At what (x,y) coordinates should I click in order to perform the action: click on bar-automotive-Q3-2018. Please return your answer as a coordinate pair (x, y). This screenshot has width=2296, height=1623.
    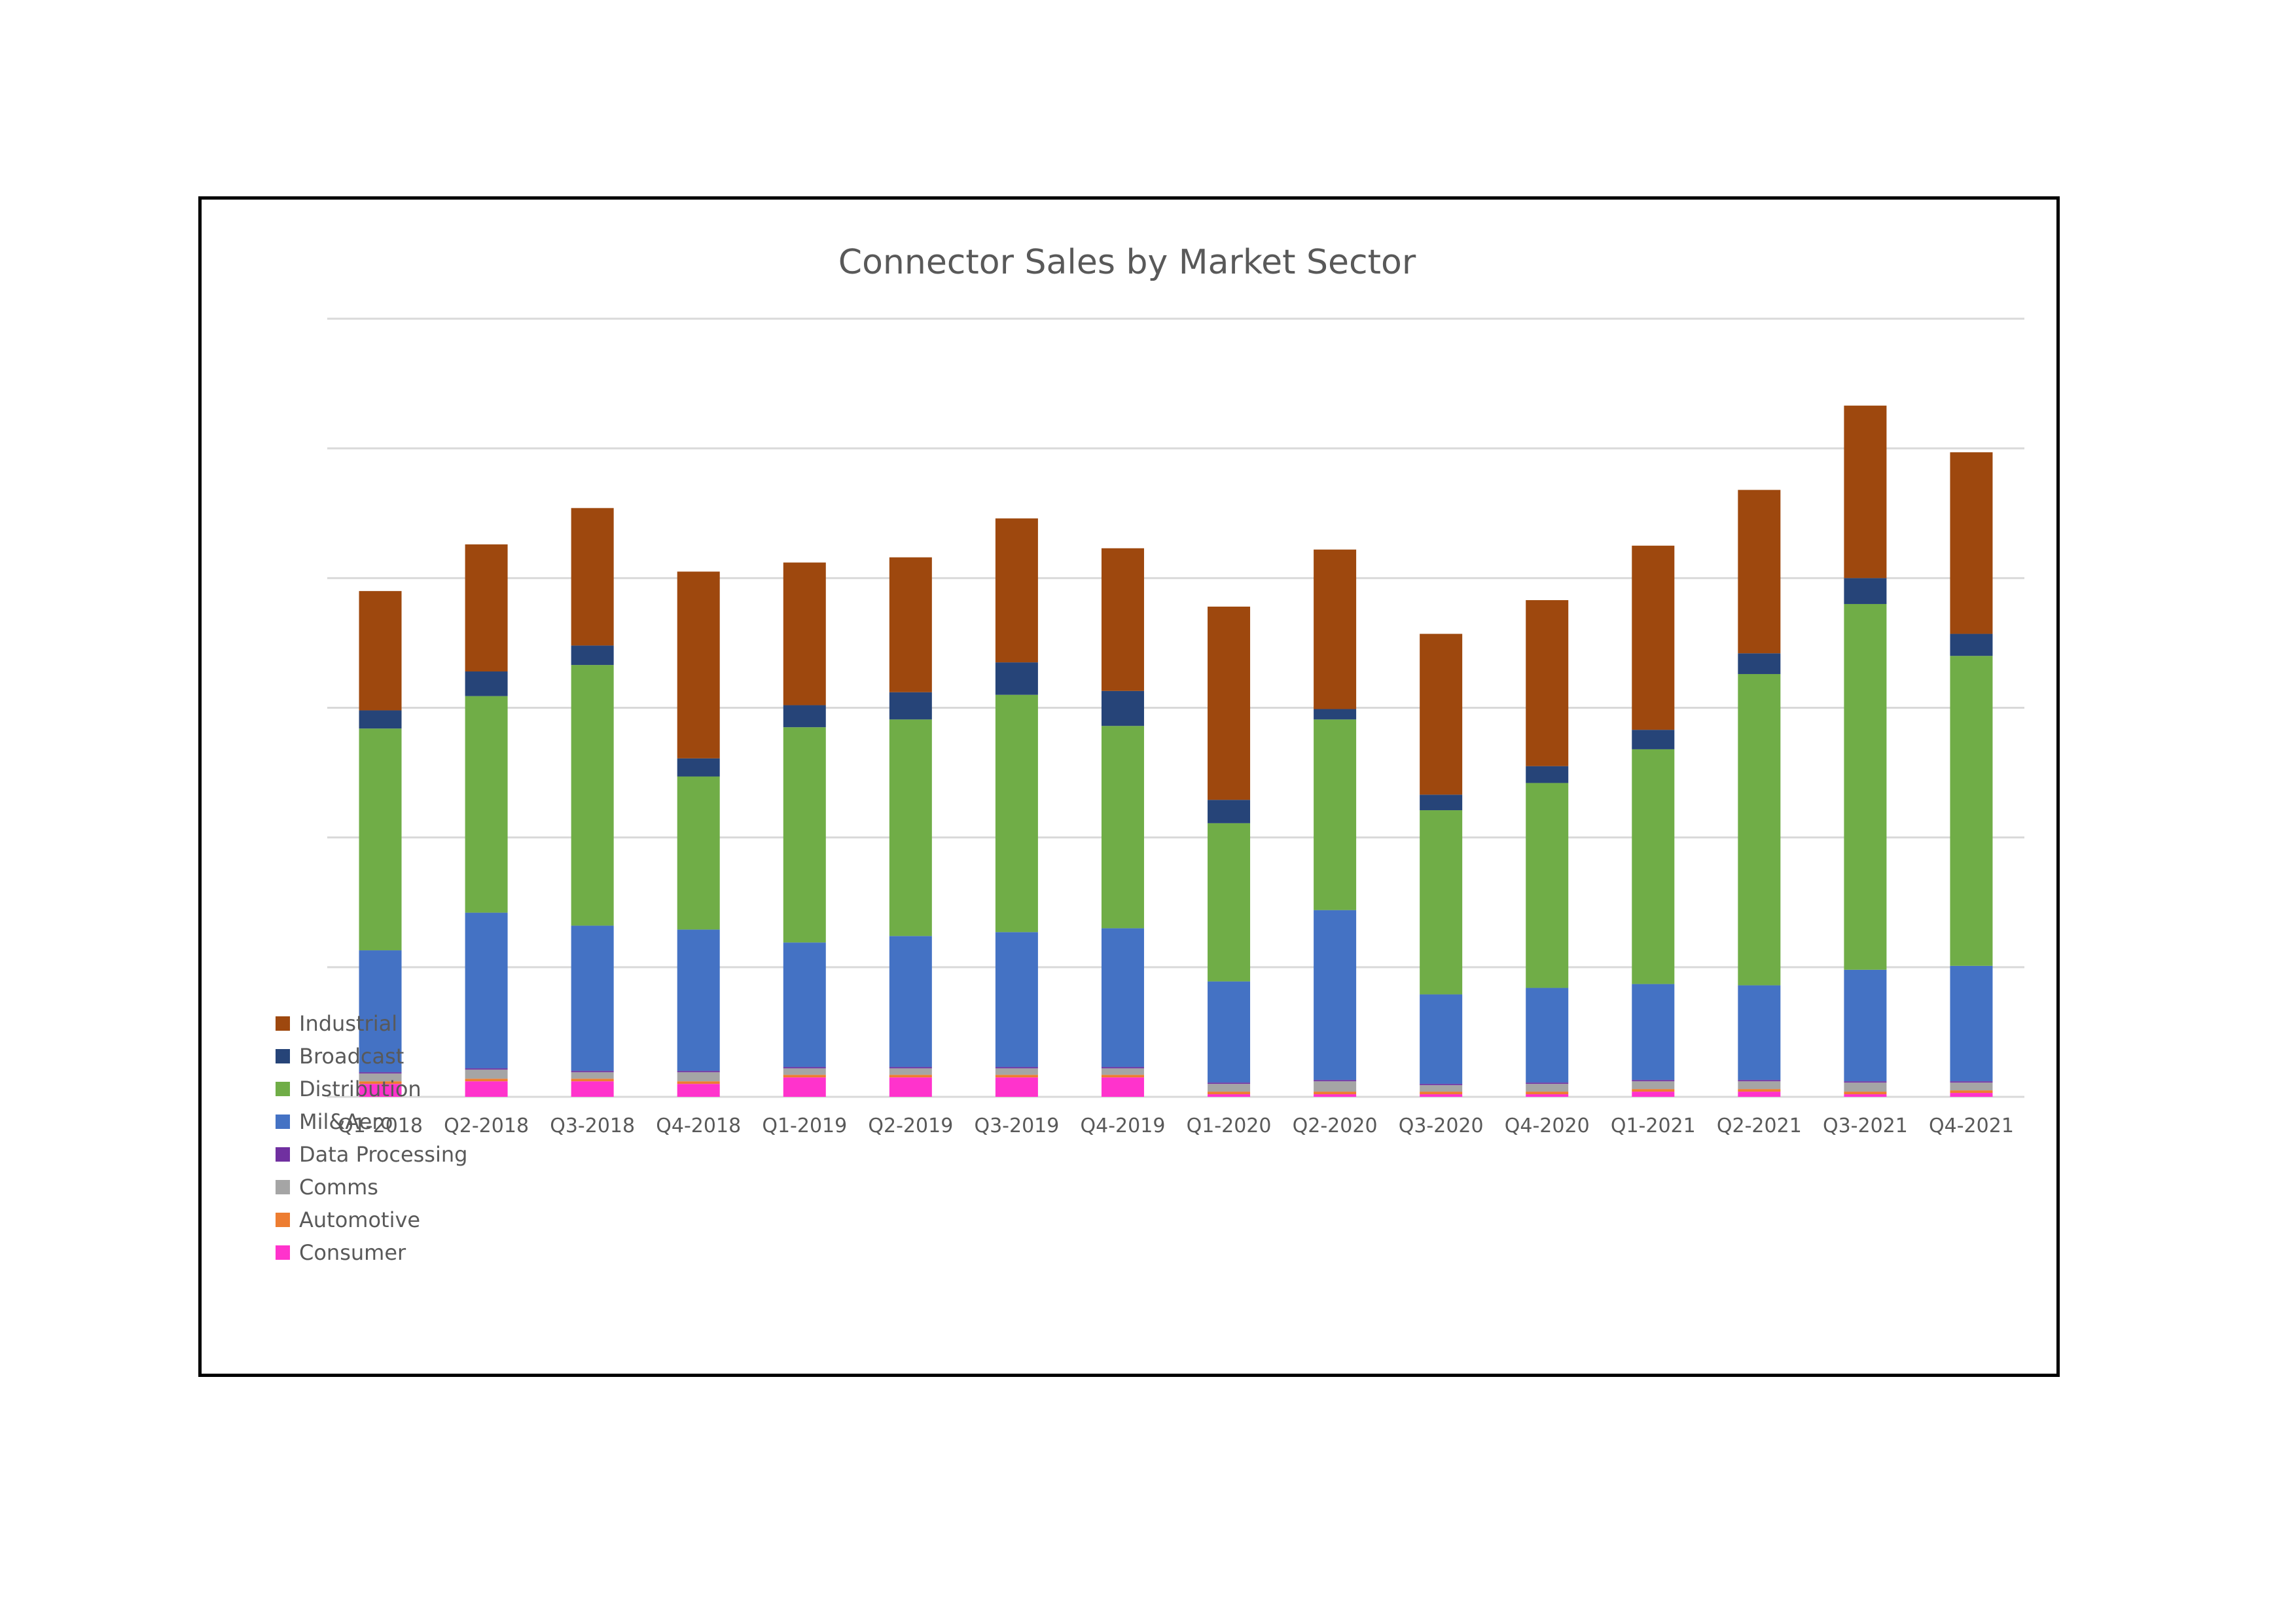
    Looking at the image, I should click on (592, 1080).